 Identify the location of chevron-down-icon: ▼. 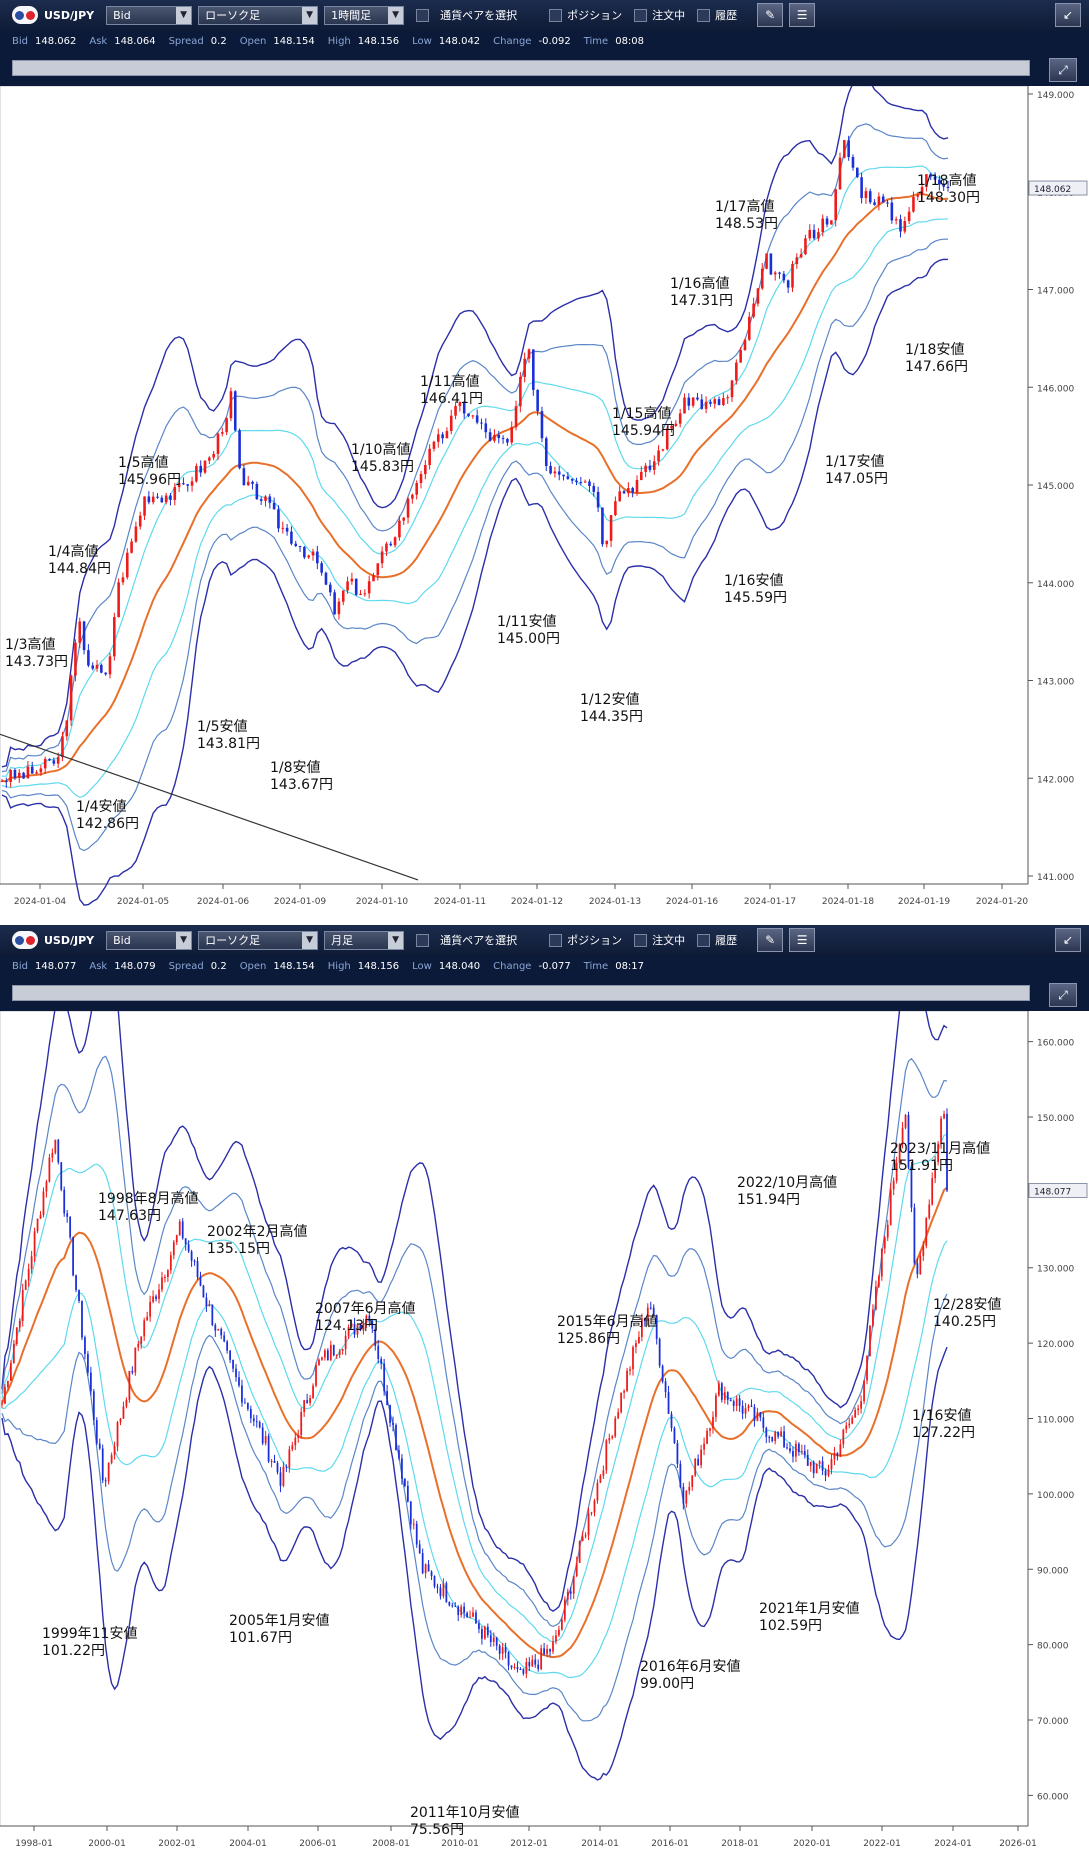
(184, 15).